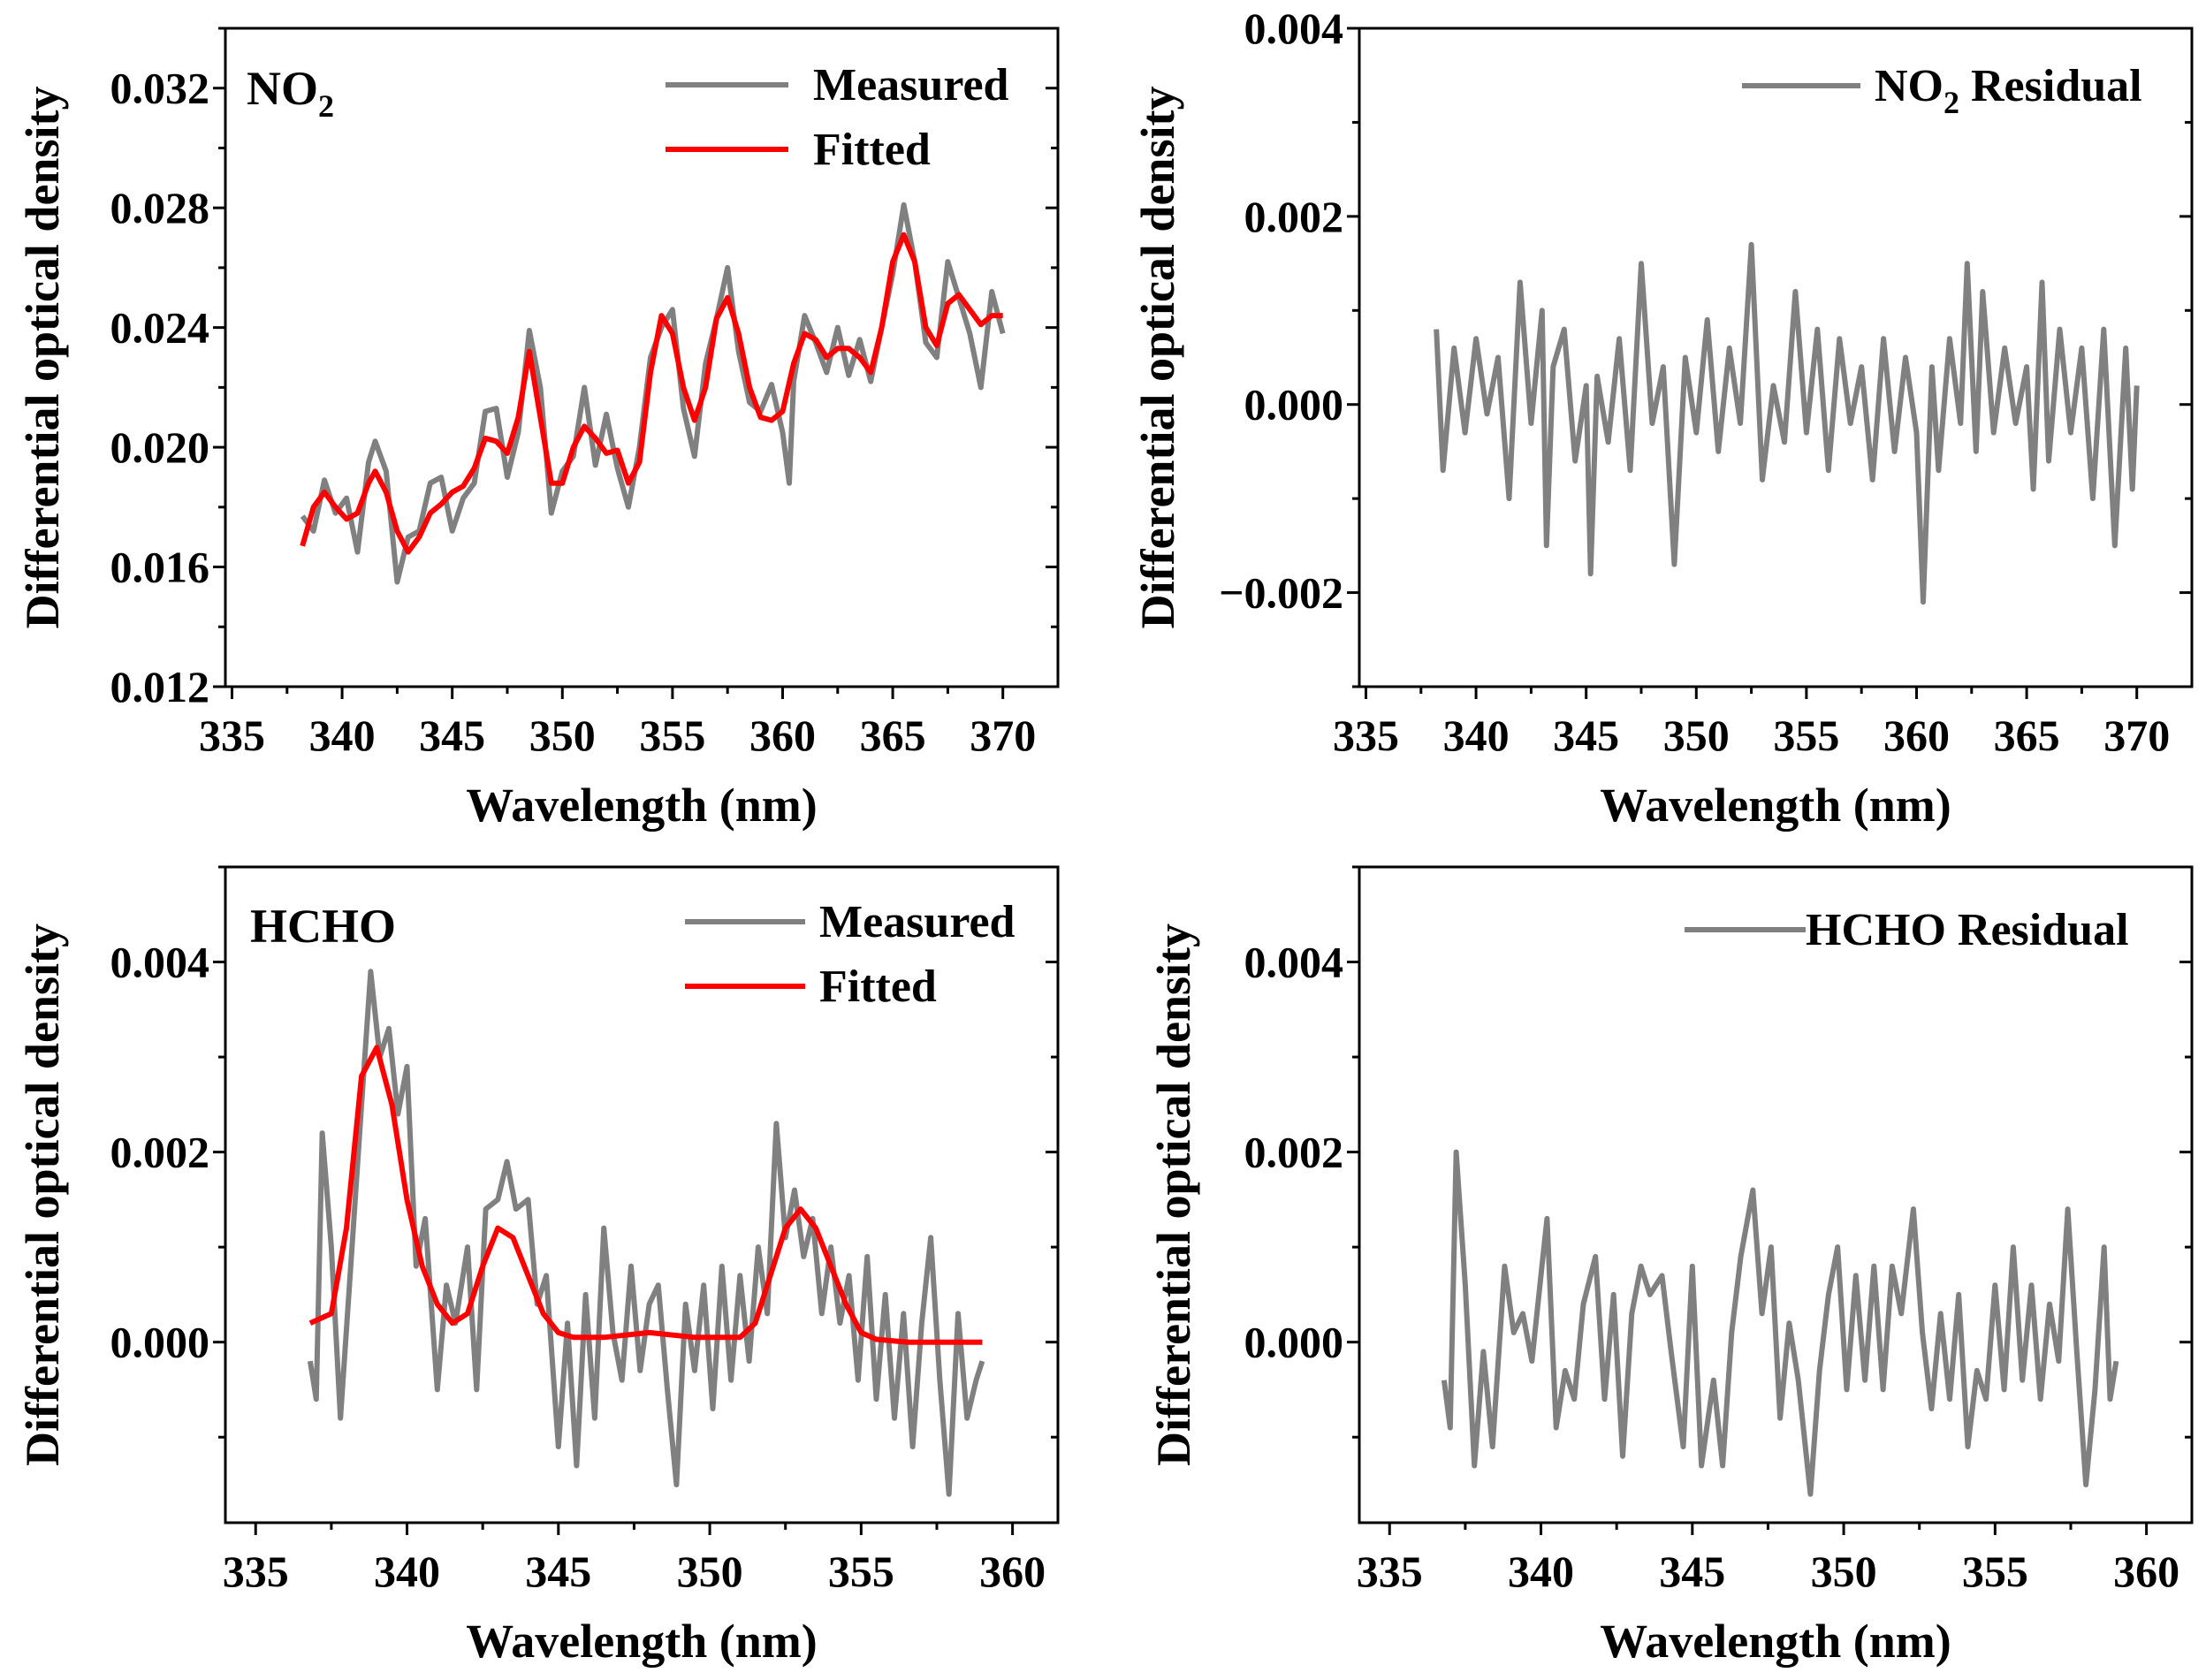  What do you see at coordinates (1787, 423) in the screenshot?
I see `series-line-no2-residual` at bounding box center [1787, 423].